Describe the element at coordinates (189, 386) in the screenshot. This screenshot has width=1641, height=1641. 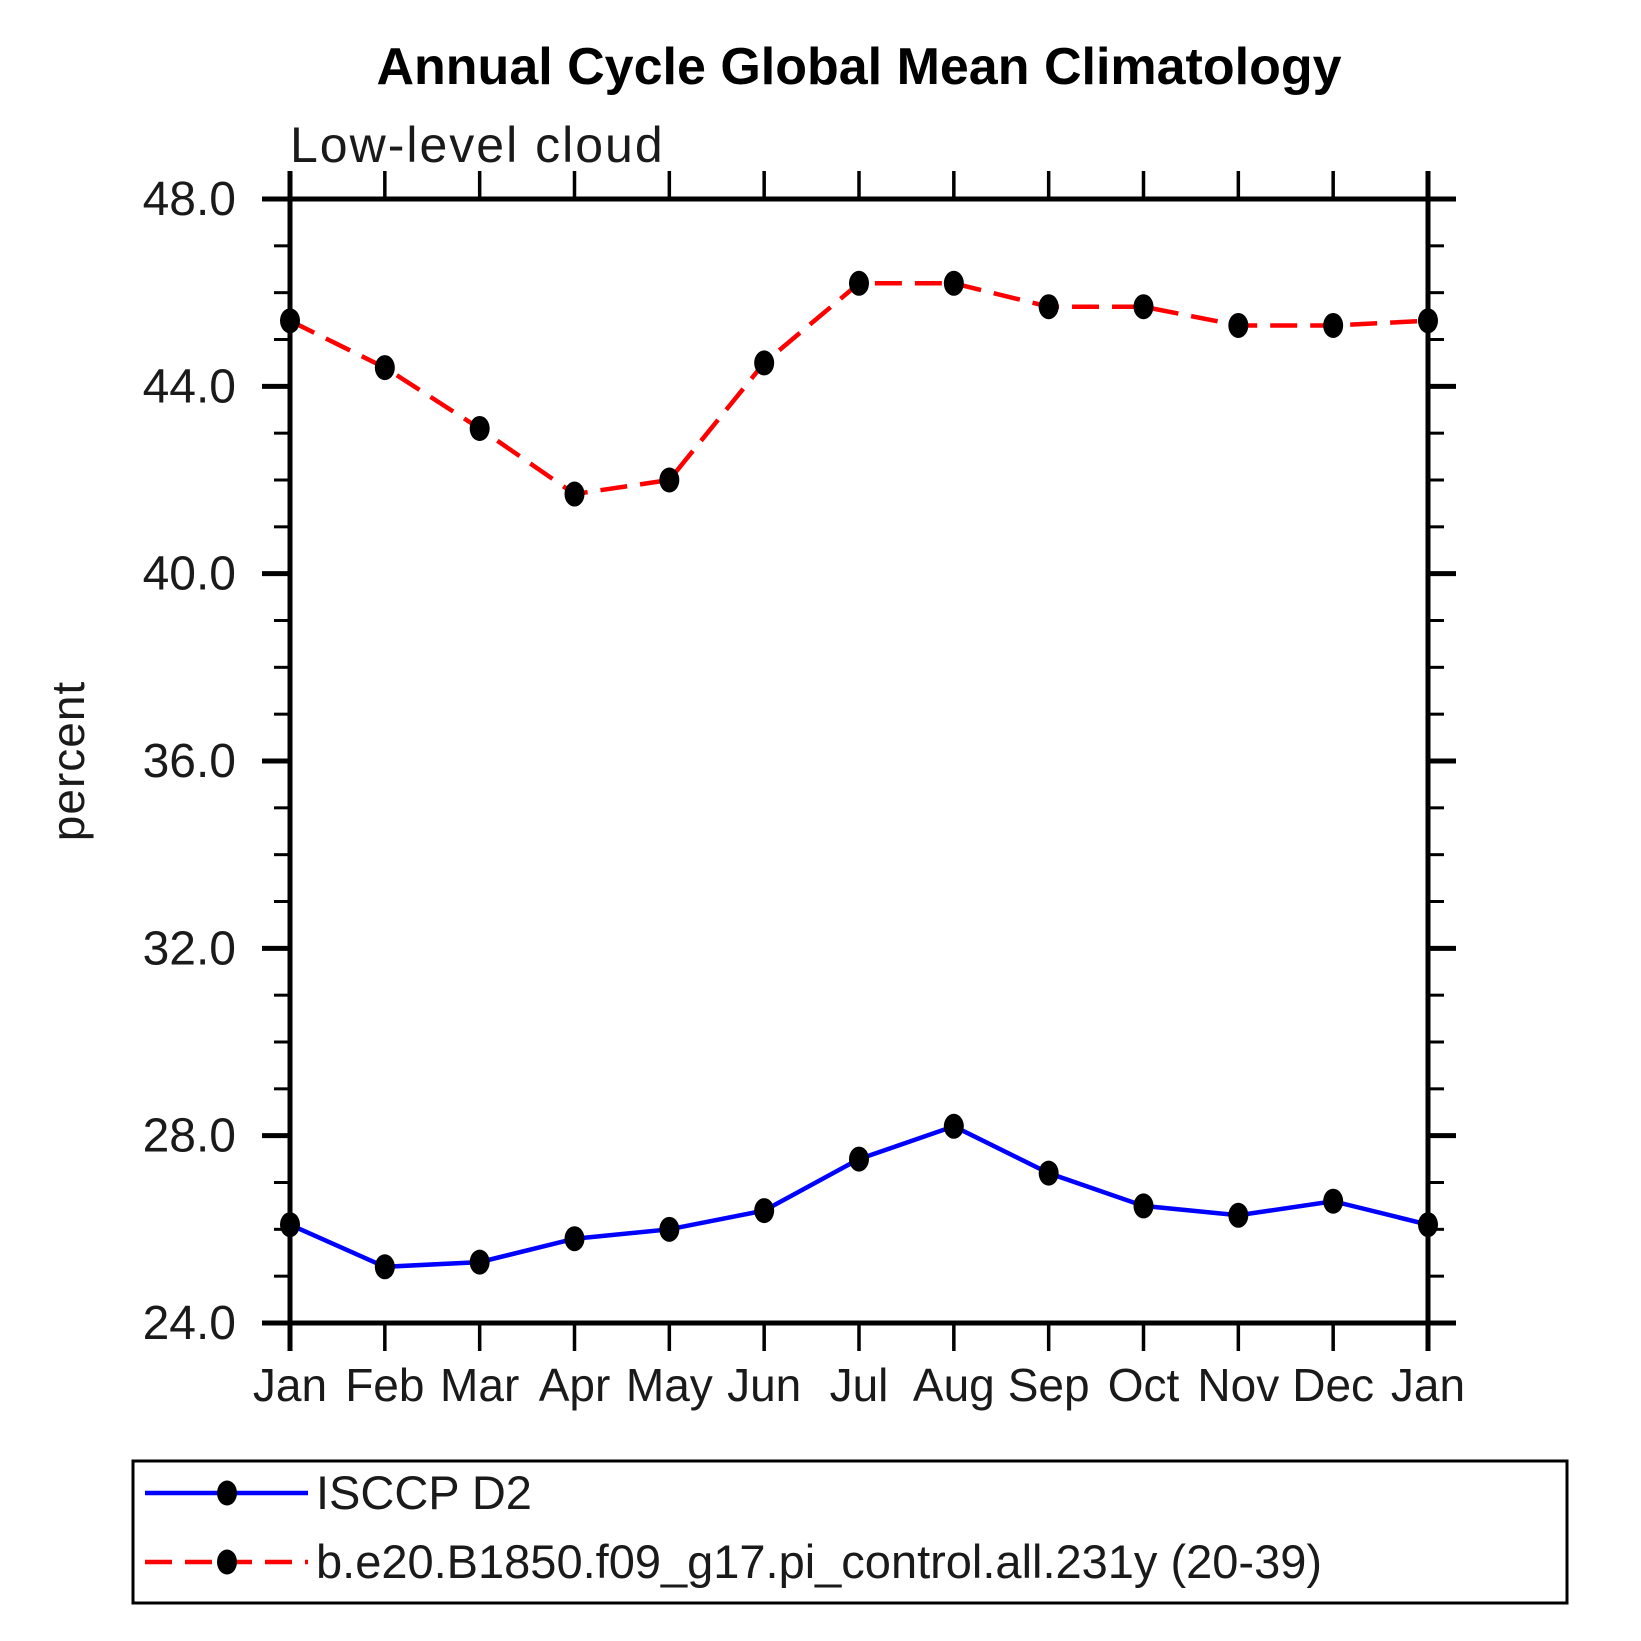
I see `y-tick-label: 44.0` at that location.